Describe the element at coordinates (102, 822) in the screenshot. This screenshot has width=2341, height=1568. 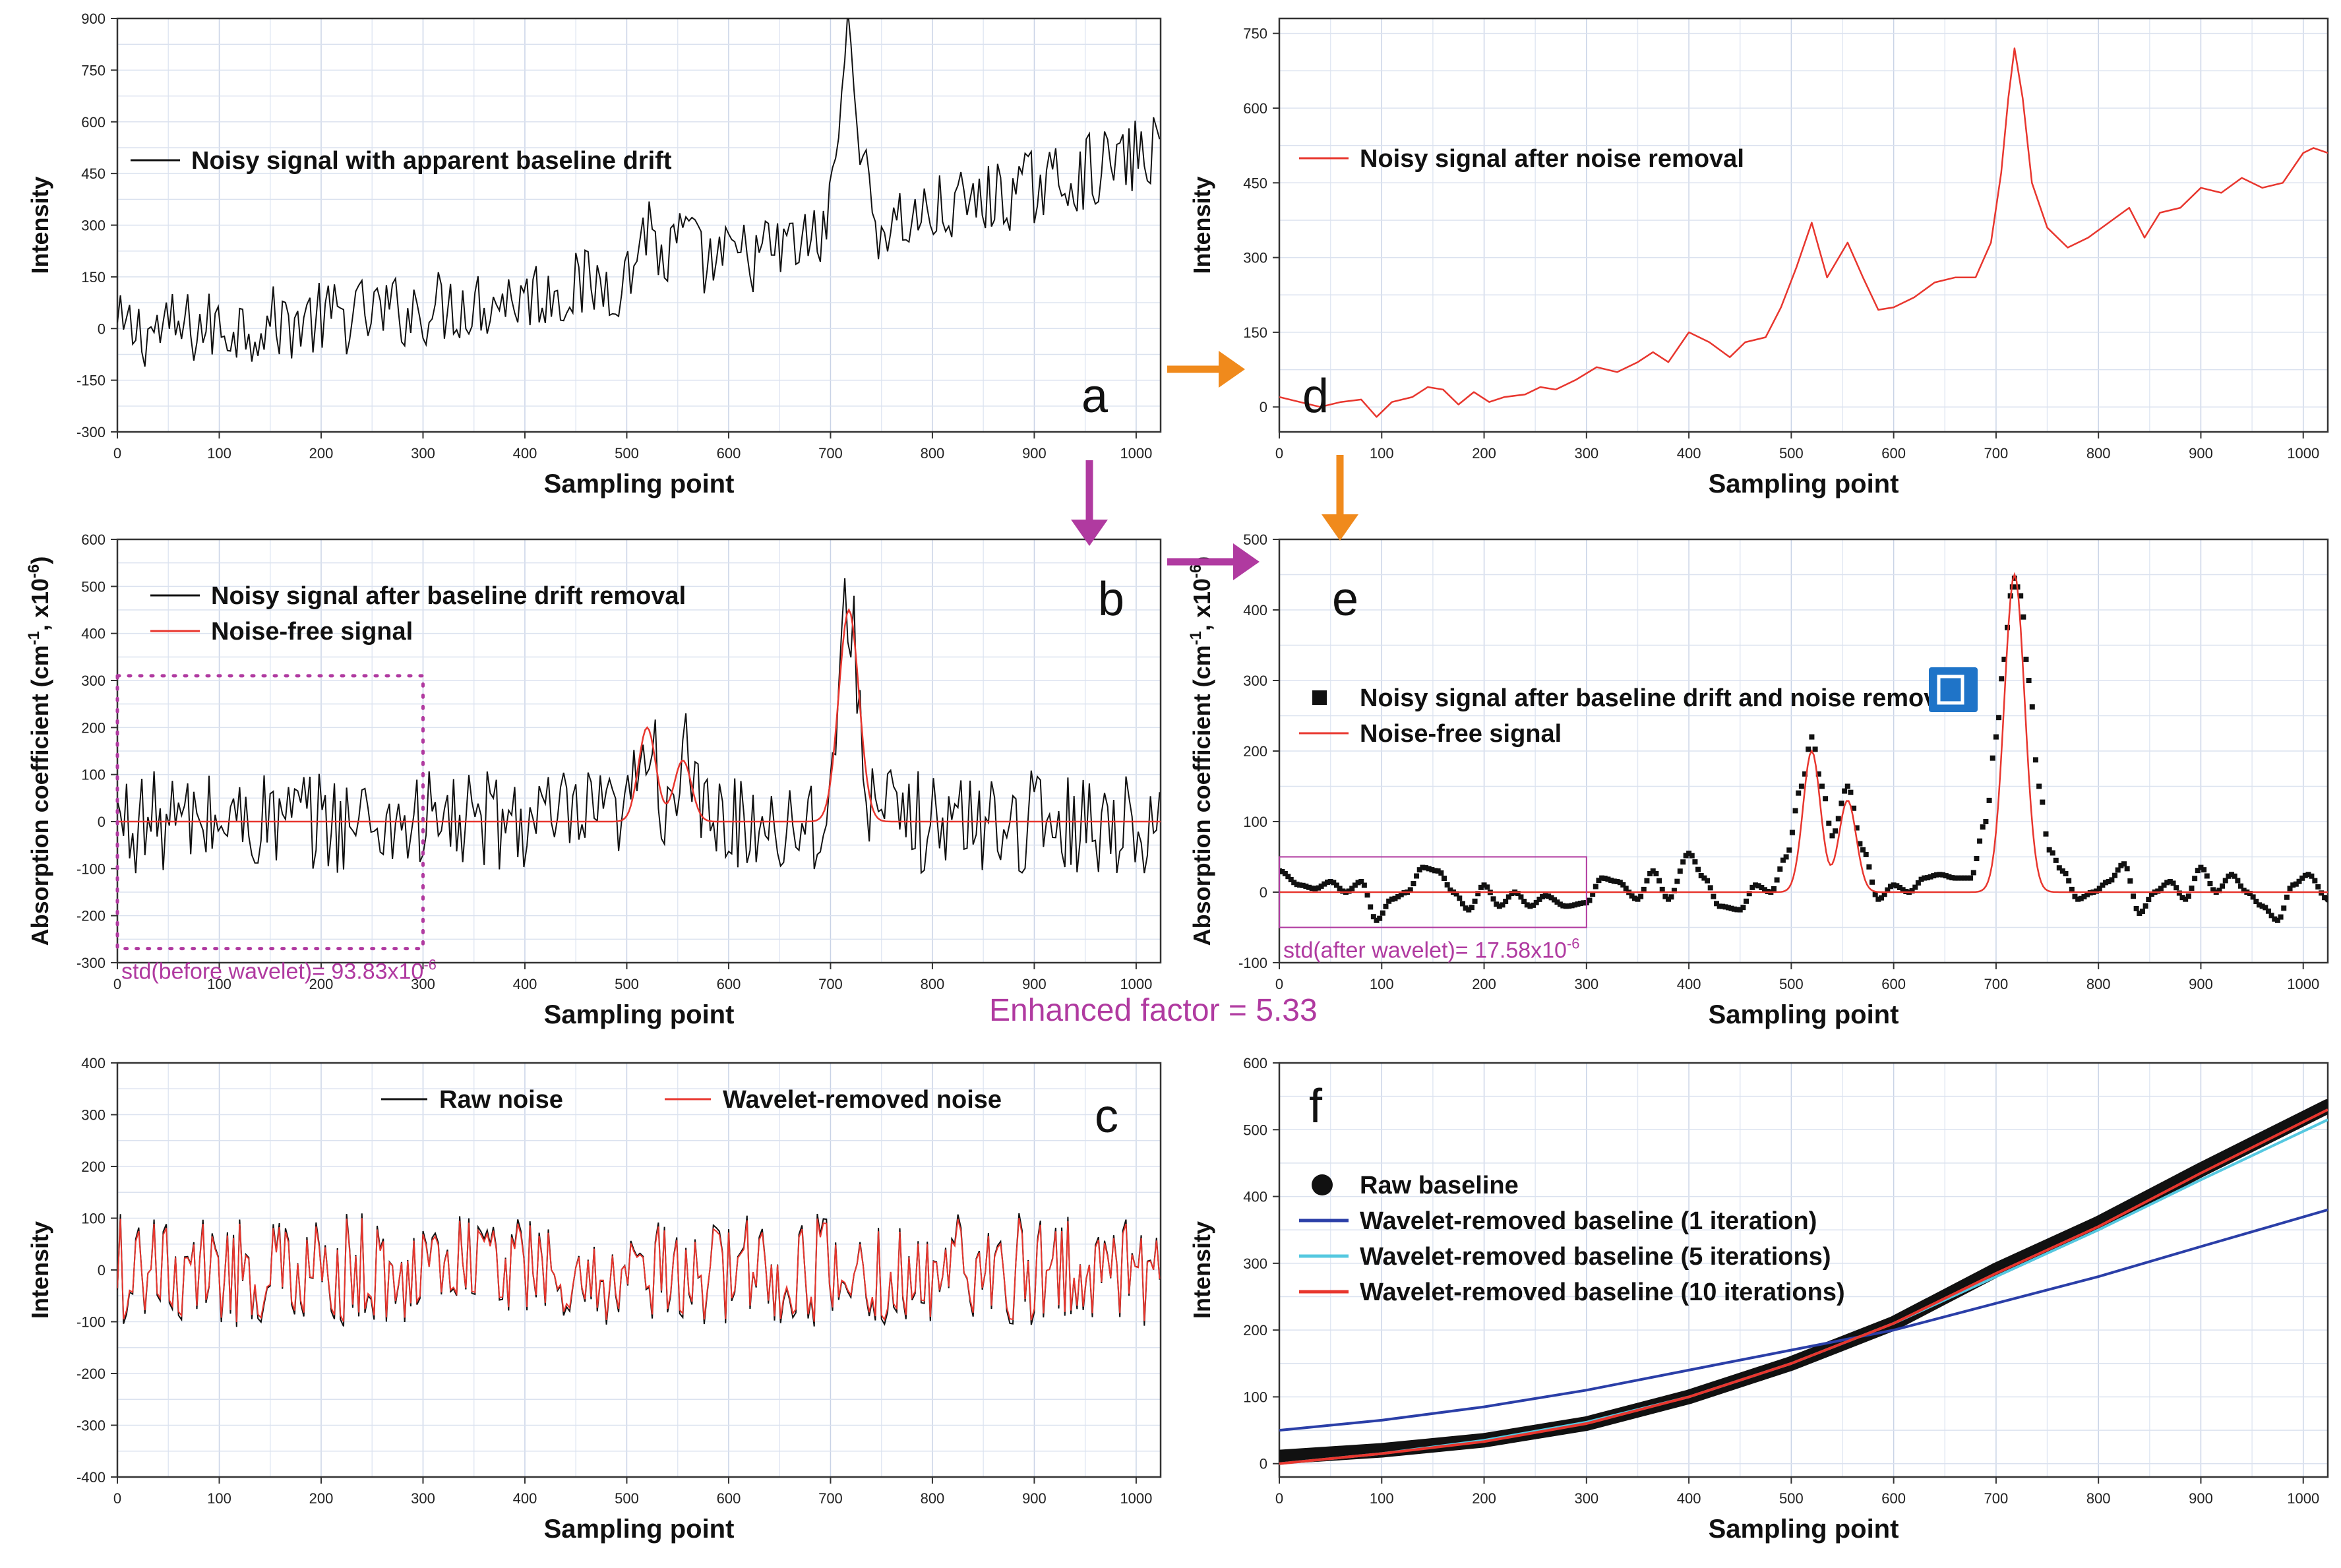
I see `y-tick-label: 0` at that location.